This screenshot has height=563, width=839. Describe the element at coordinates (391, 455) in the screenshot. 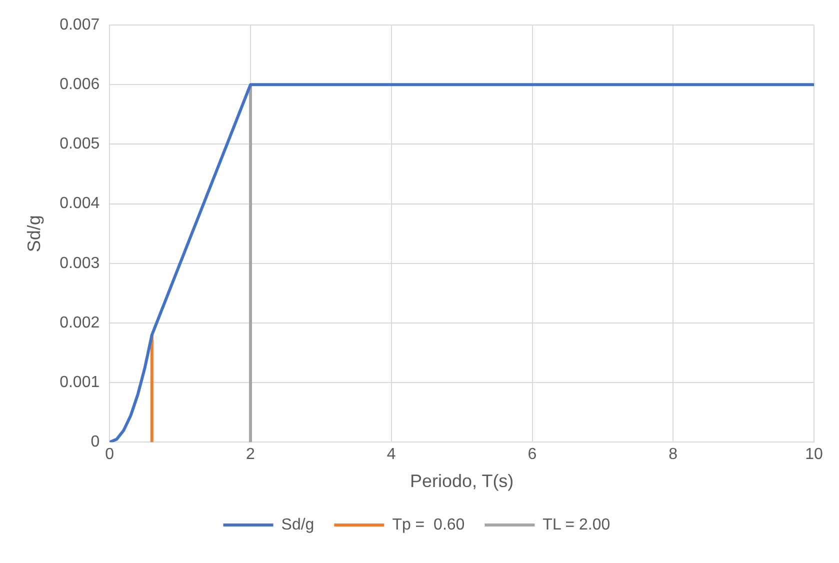

I see `x-tick-label: 4` at that location.